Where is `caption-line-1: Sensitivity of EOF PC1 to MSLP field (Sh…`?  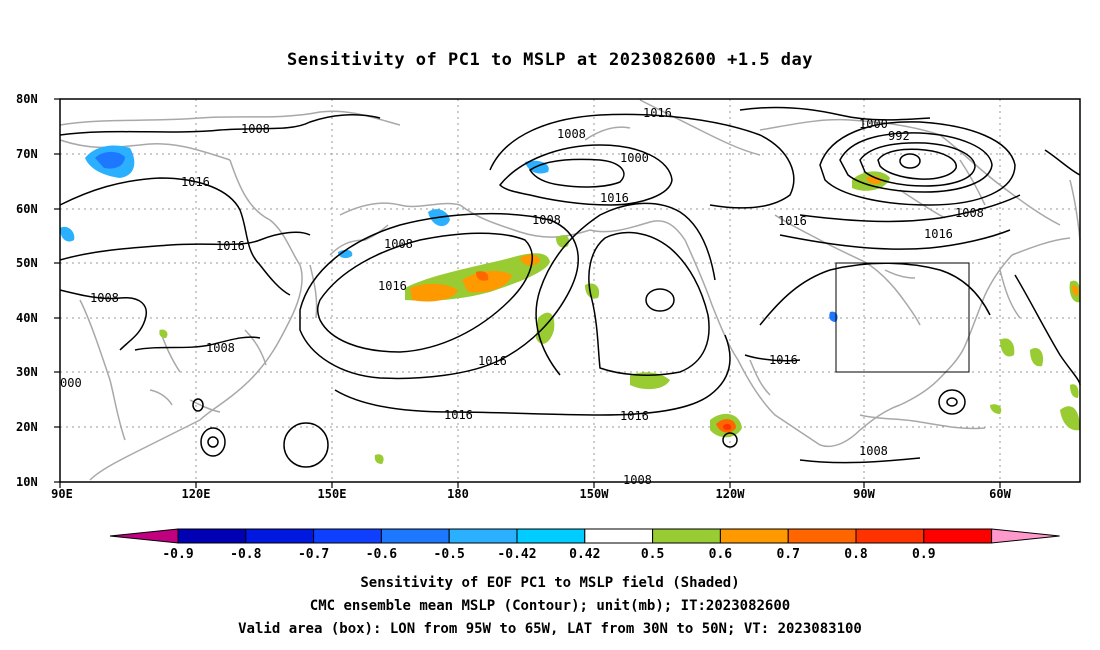
caption-line-1: Sensitivity of EOF PC1 to MSLP field (Sh… is located at coordinates (550, 583).